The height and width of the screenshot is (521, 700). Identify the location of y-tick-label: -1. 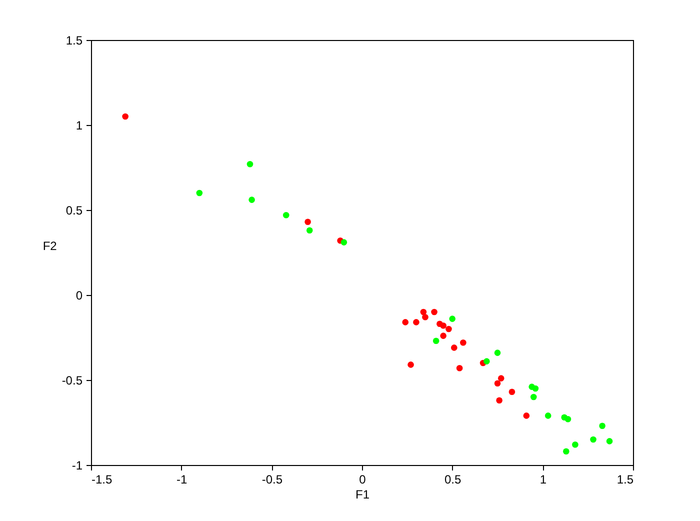
(77, 465).